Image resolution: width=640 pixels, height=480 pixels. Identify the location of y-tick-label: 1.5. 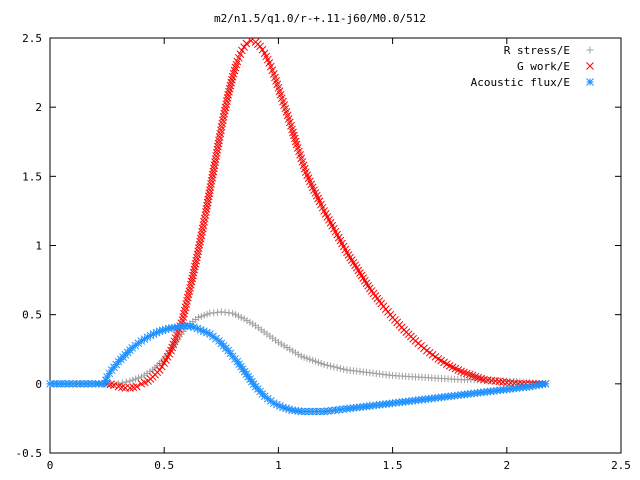
(32, 176).